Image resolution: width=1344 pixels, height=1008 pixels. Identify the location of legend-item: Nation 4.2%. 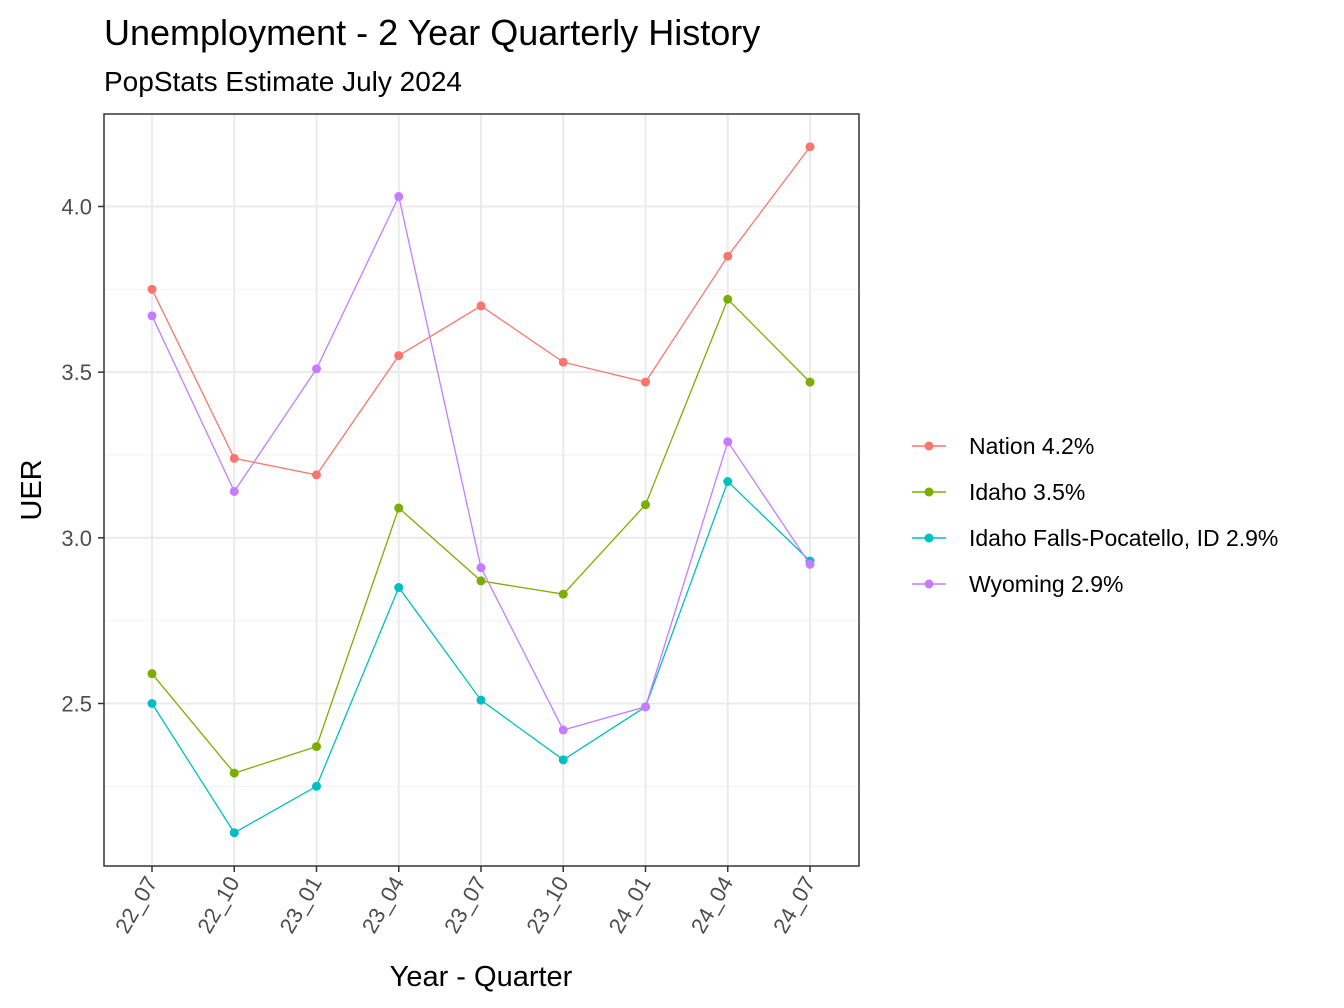
(1003, 446).